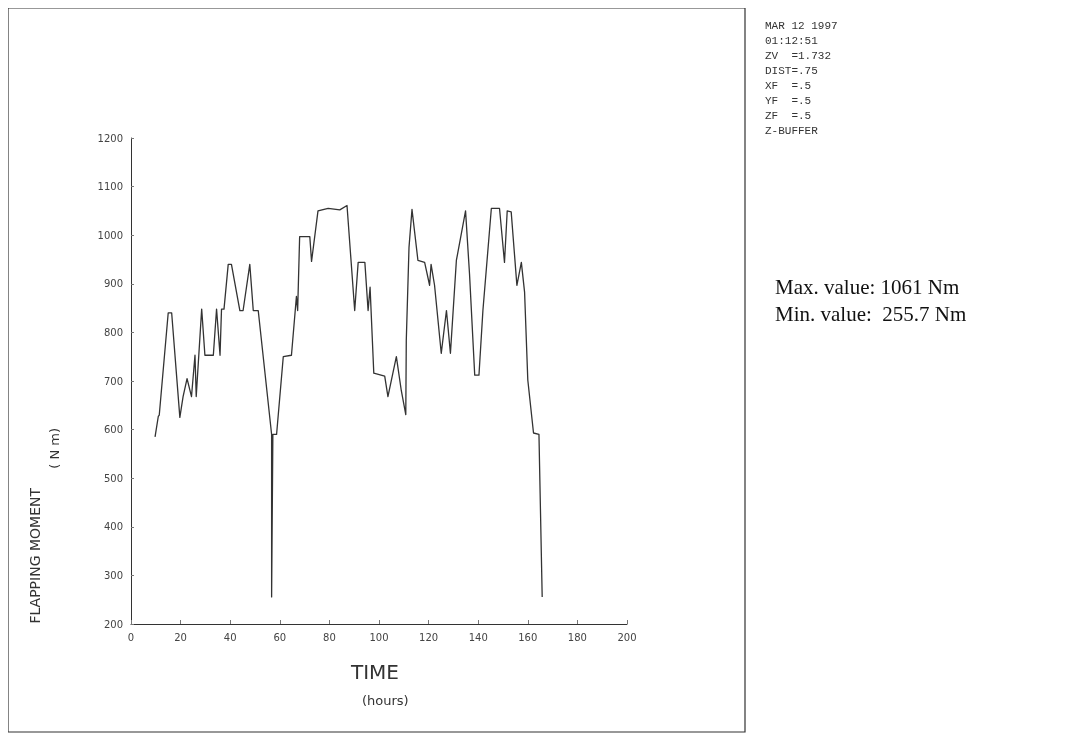  Describe the element at coordinates (379, 684) in the screenshot. I see `x-axis-title: TIME (hours)` at that location.